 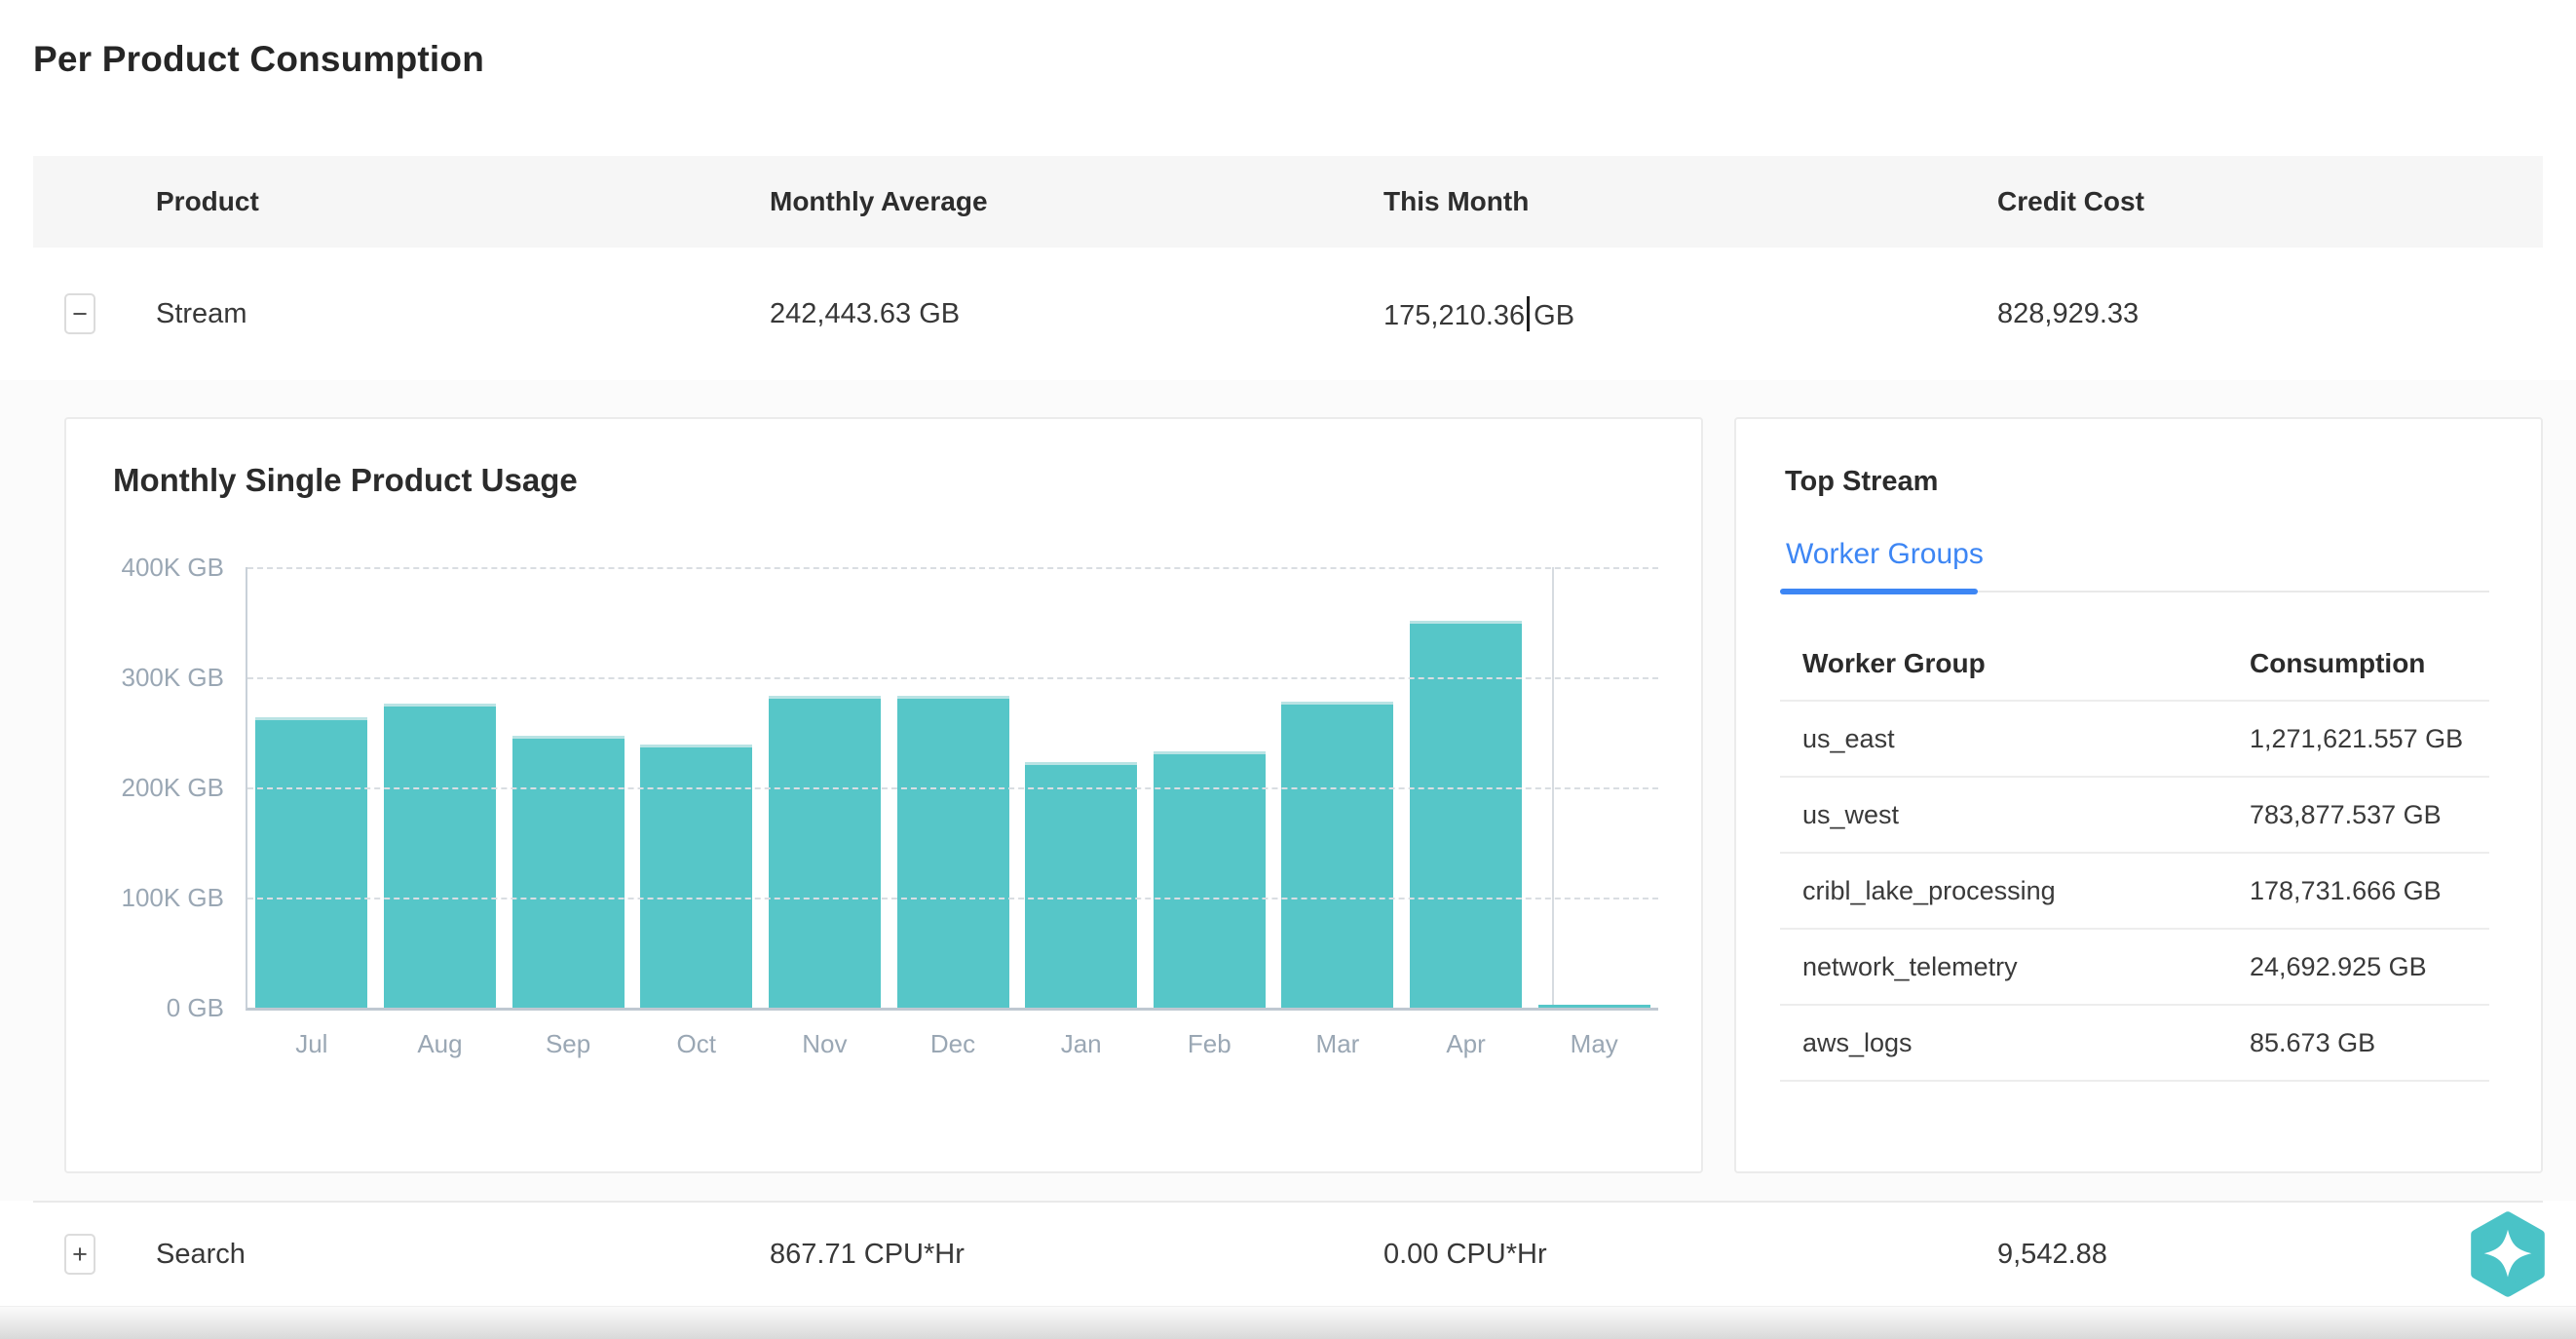 I want to click on x-axis-labels: Jul Aug Sep Oct Nov Dec Jan Feb Mar Apr May, so click(x=952, y=1044).